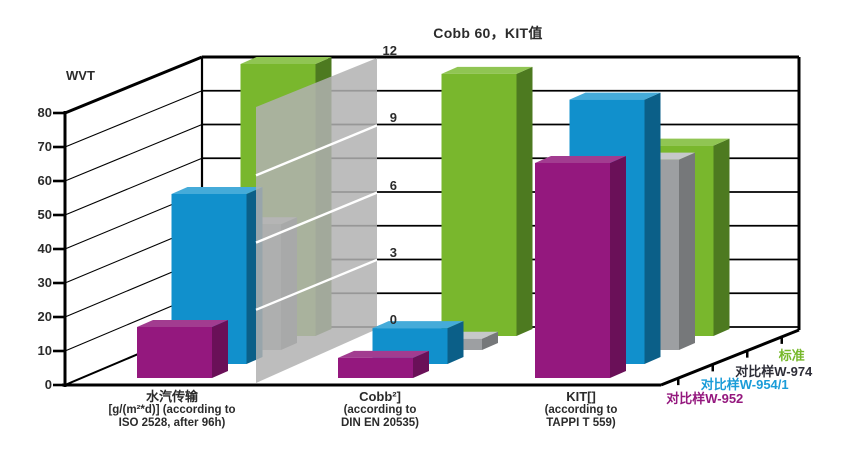 The width and height of the screenshot is (848, 449). I want to click on right-axis-tick-3: 3, so click(393, 252).